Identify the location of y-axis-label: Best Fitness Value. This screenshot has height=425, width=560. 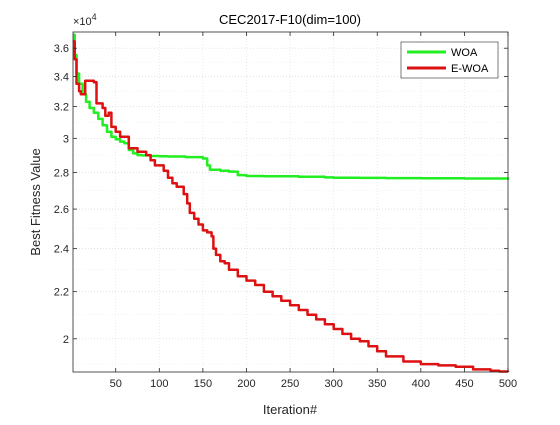
(35, 201).